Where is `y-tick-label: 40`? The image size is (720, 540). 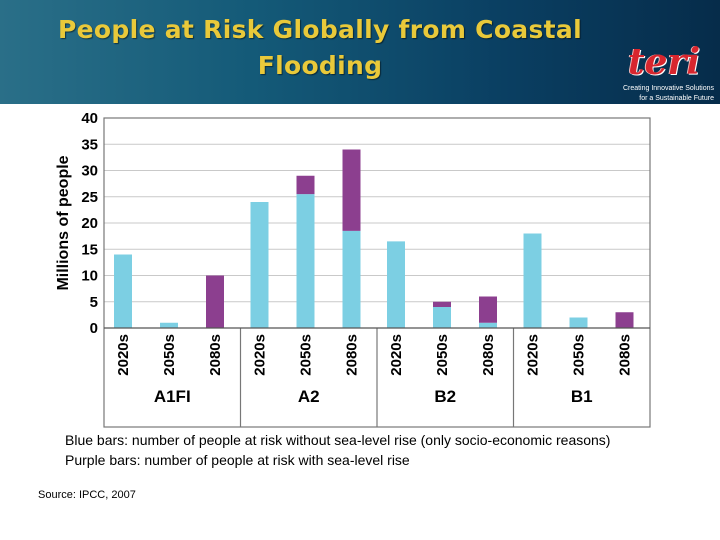
y-tick-label: 40 is located at coordinates (89, 118).